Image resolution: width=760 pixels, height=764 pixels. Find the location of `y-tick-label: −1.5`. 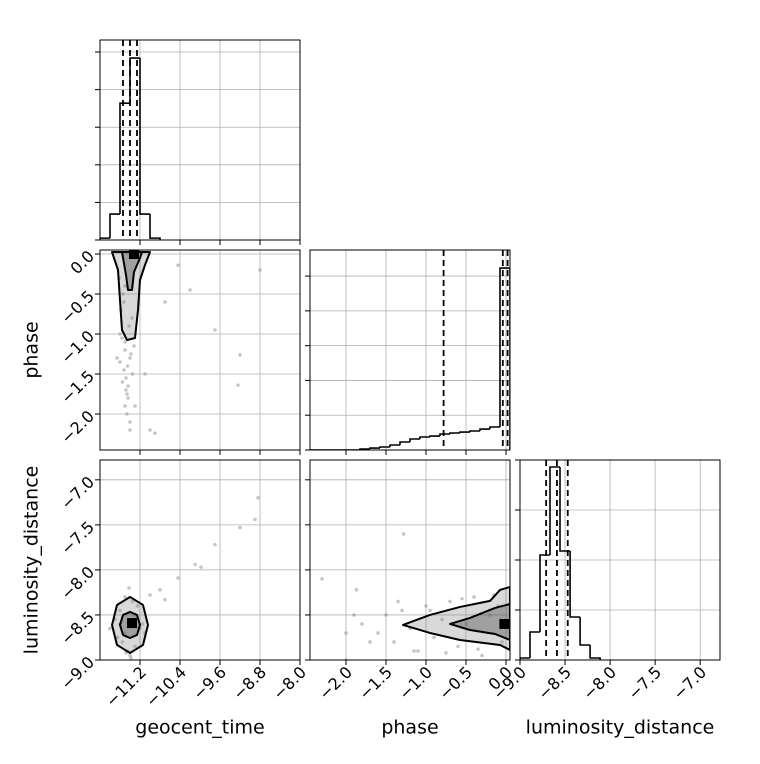

y-tick-label: −1.5 is located at coordinates (77, 387).